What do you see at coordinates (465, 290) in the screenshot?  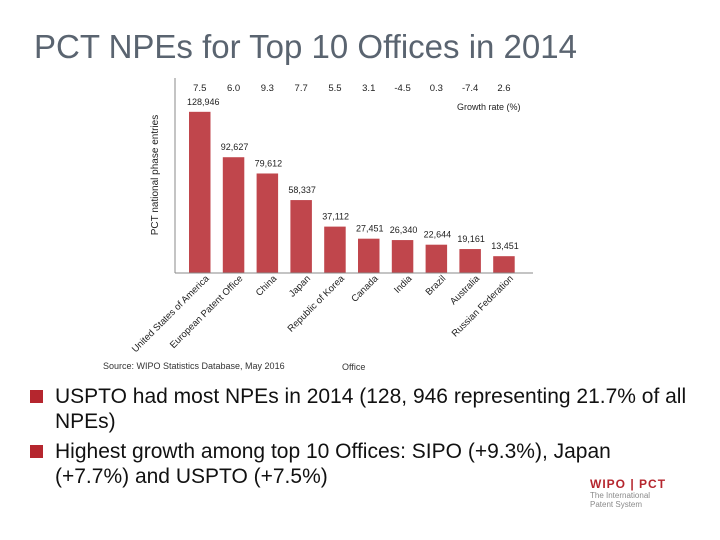 I see `category-label: Australia` at bounding box center [465, 290].